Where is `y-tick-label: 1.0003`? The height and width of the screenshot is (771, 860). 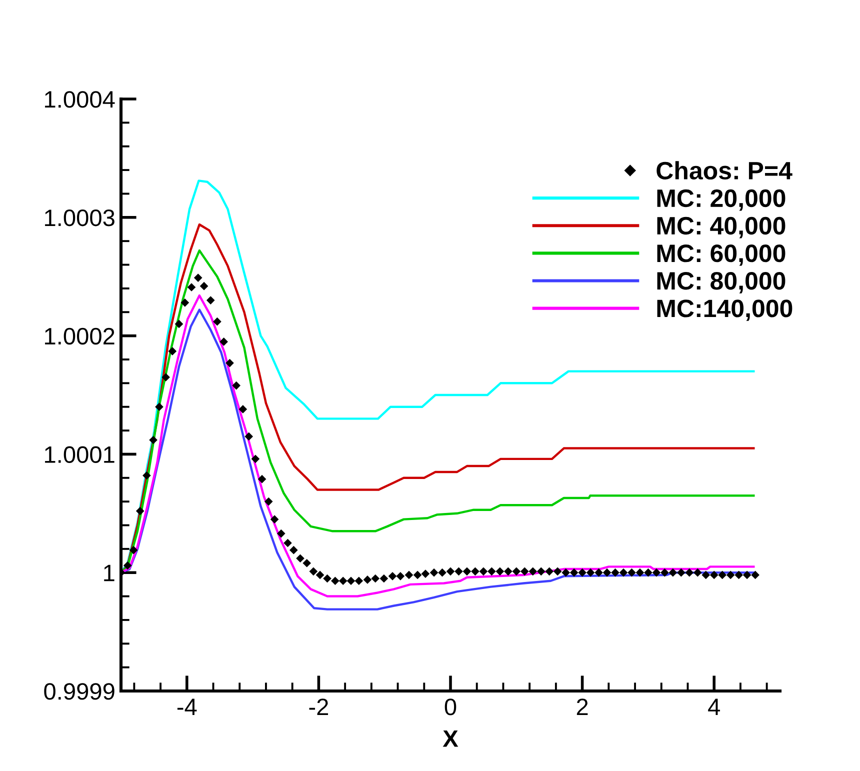 y-tick-label: 1.0003 is located at coordinates (79, 217).